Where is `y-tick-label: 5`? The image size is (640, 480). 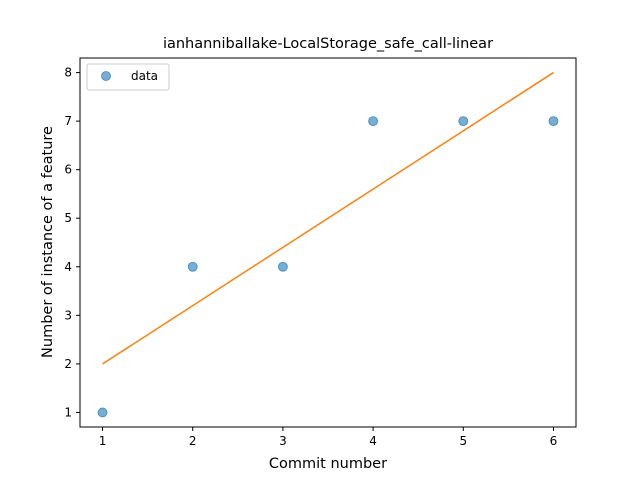 y-tick-label: 5 is located at coordinates (68, 218).